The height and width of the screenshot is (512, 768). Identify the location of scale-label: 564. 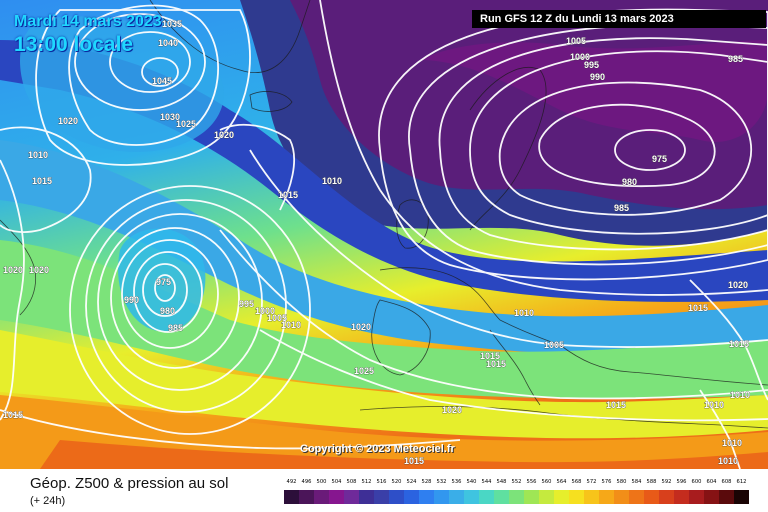
(562, 482).